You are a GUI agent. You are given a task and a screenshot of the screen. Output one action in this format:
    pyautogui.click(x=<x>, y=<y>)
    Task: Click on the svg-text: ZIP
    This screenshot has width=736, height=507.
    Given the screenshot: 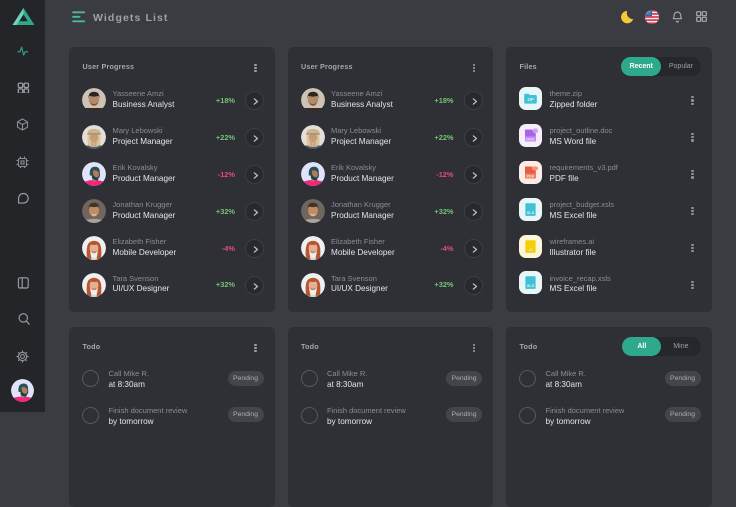 What is the action you would take?
    pyautogui.click(x=530, y=99)
    